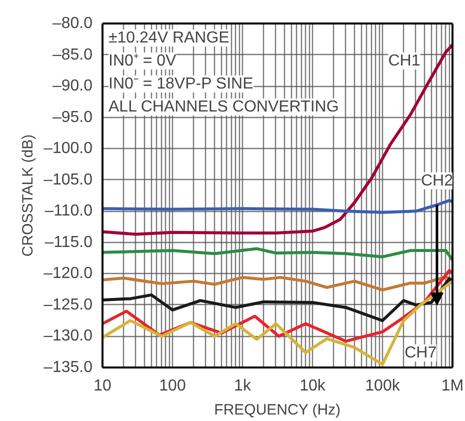  What do you see at coordinates (169, 38) in the screenshot?
I see `annotation: ±10.24V RANGE` at bounding box center [169, 38].